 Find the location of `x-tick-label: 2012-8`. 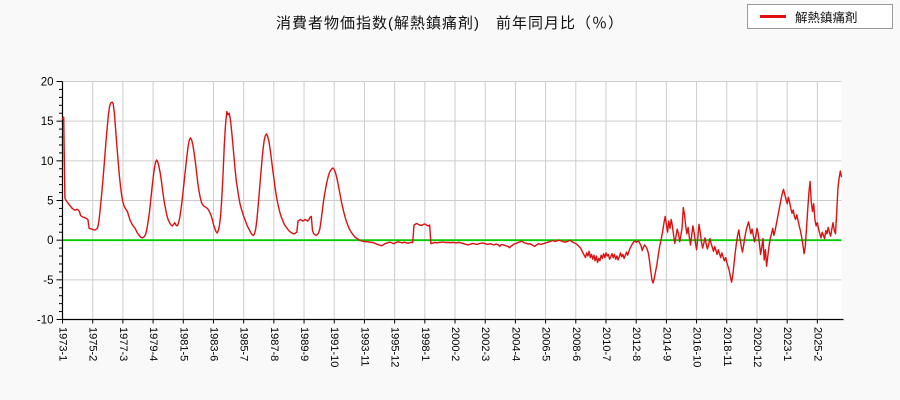

x-tick-label: 2012-8 is located at coordinates (636, 344).